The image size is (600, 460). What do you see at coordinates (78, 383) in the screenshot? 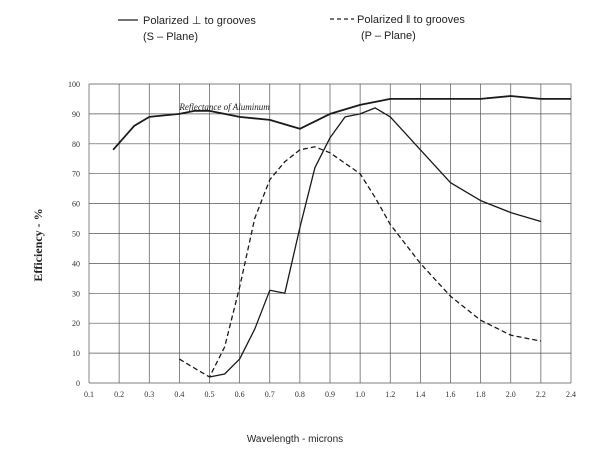
I see `y-tick-label-0: 0` at bounding box center [78, 383].